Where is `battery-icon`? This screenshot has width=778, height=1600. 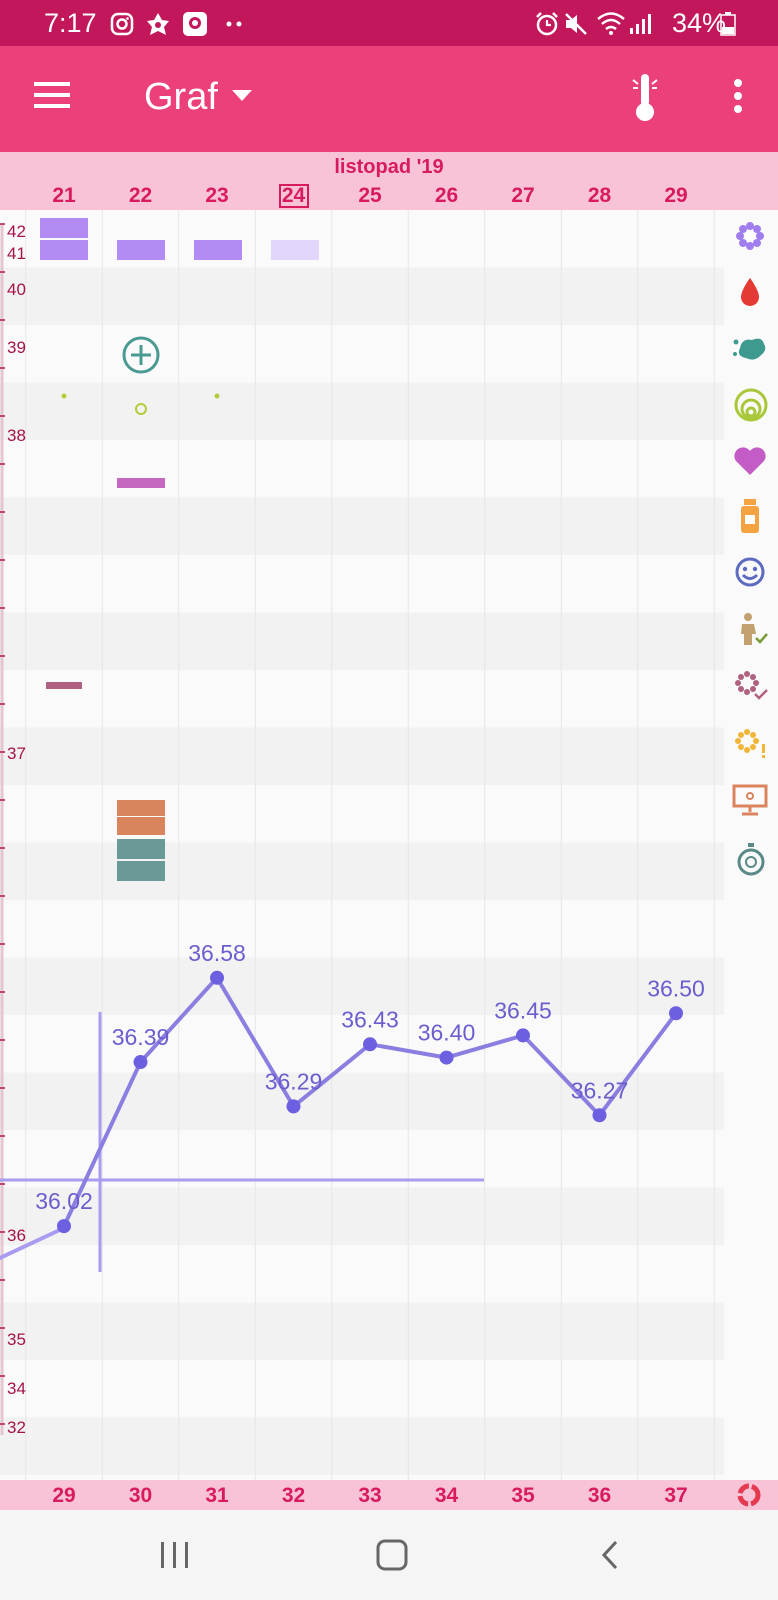
battery-icon is located at coordinates (728, 24).